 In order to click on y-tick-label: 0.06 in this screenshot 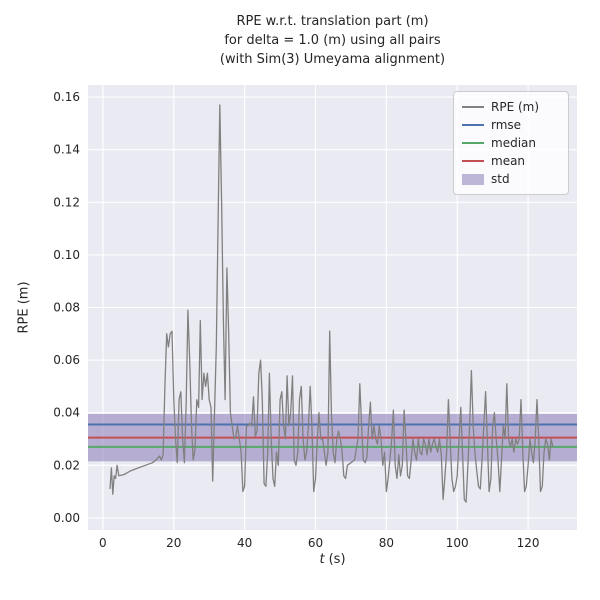, I will do `click(66, 360)`.